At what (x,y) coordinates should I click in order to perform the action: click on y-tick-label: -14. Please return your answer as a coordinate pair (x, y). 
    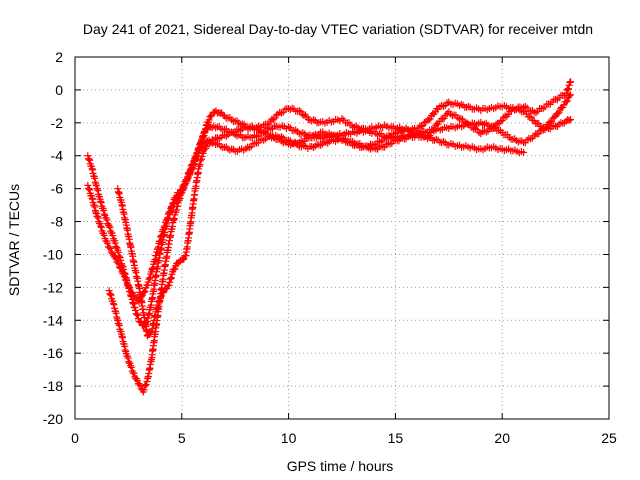
    Looking at the image, I should click on (53, 320).